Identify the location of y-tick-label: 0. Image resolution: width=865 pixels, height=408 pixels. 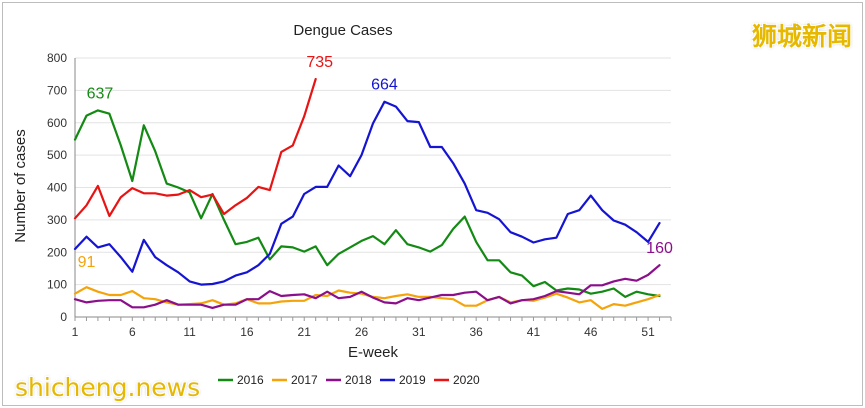
(63, 317).